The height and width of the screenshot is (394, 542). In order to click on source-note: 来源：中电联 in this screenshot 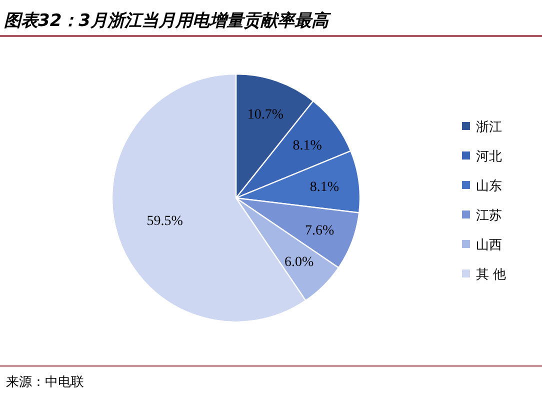, I will do `click(45, 382)`.